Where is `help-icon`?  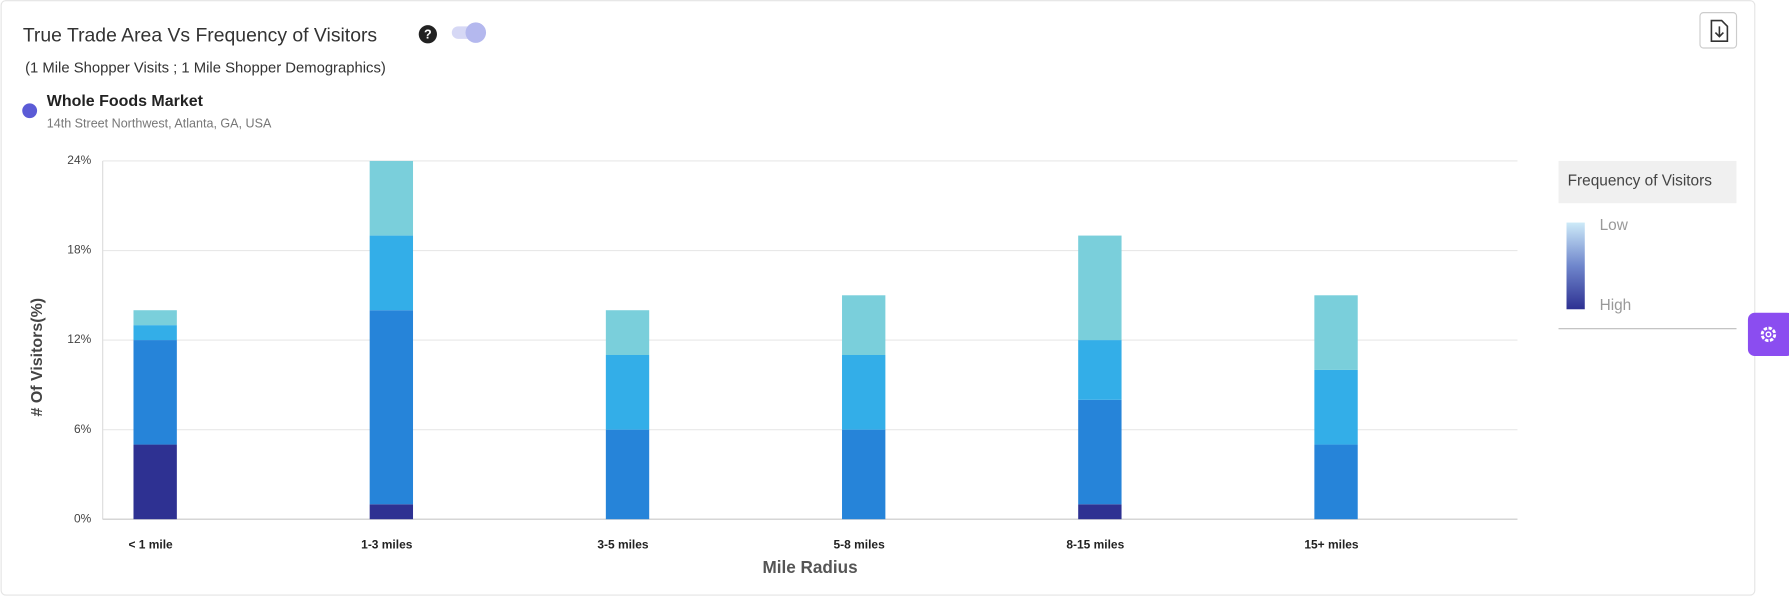 help-icon is located at coordinates (427, 34).